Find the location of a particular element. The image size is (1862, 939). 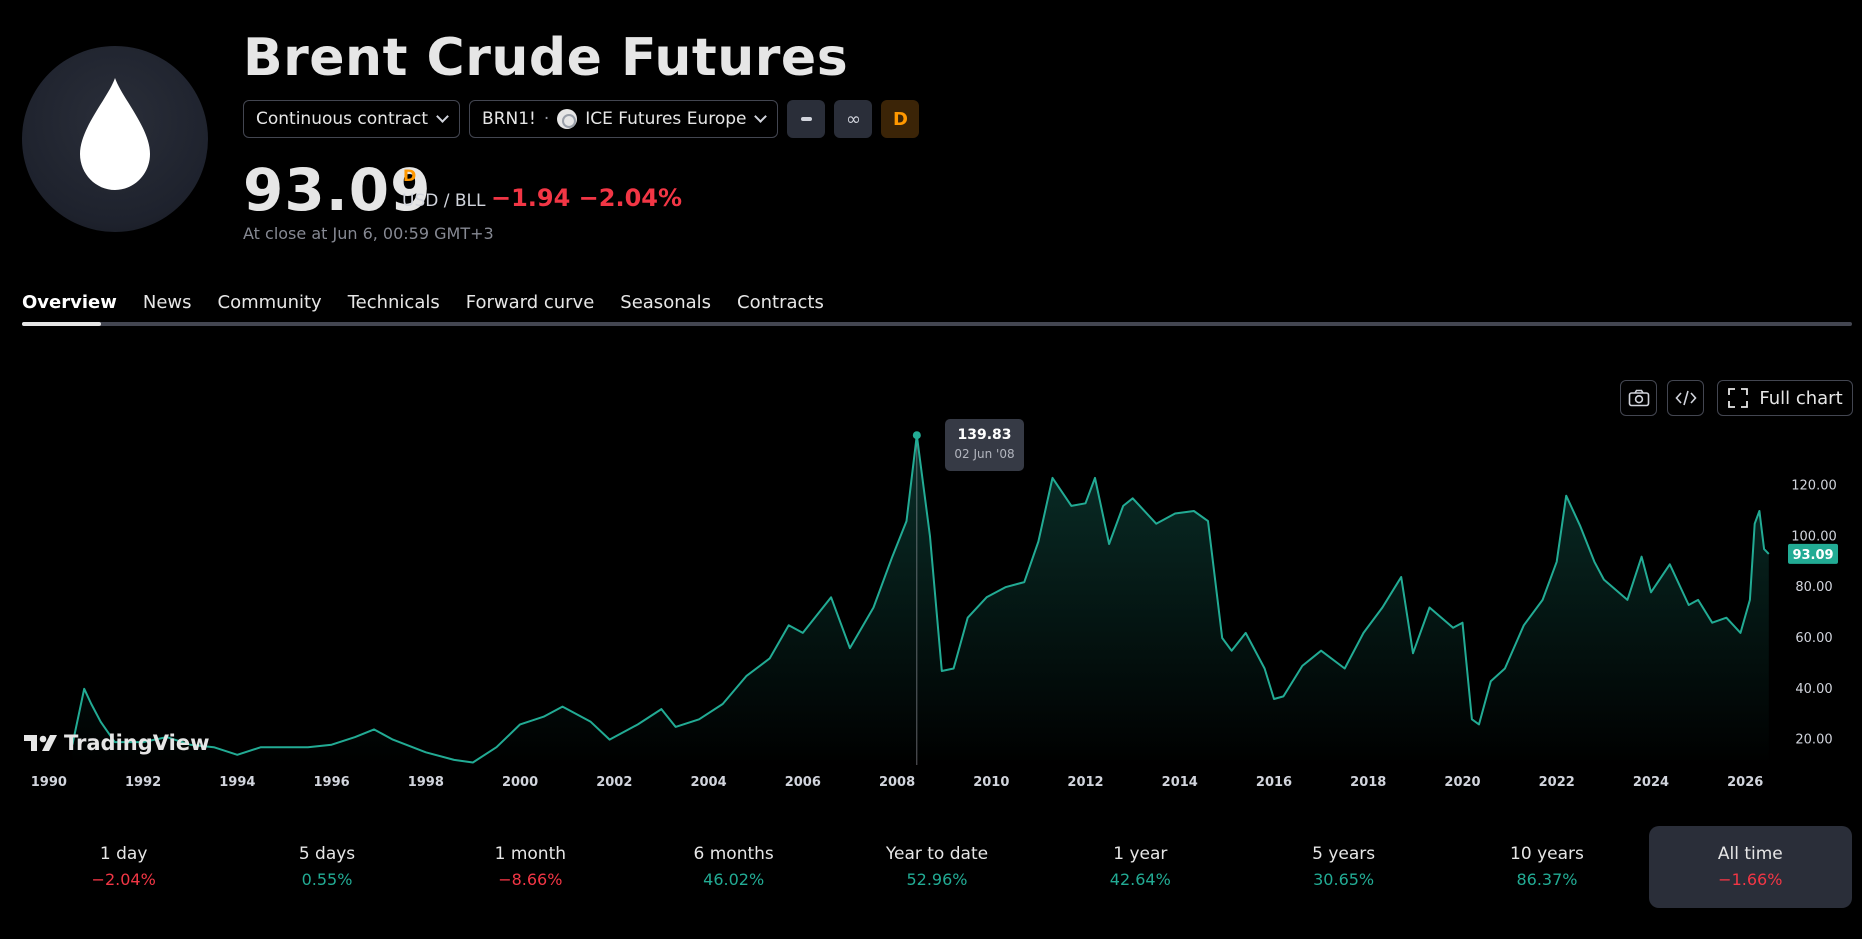

contract-select-label: Continuous contract is located at coordinates (342, 119).